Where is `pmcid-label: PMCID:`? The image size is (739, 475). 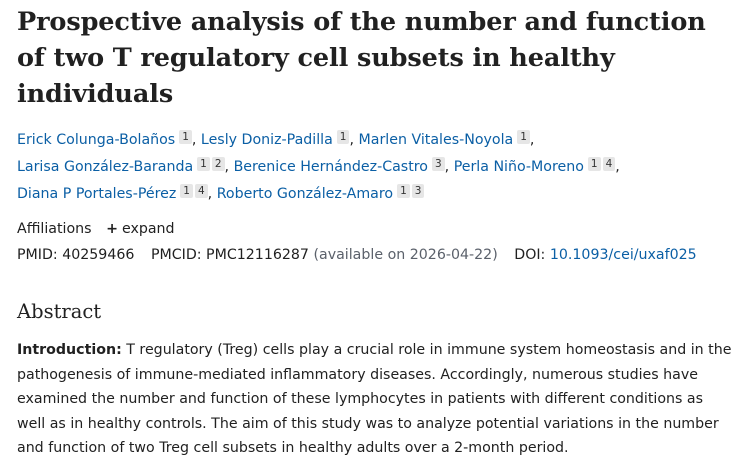 pmcid-label: PMCID: is located at coordinates (176, 255).